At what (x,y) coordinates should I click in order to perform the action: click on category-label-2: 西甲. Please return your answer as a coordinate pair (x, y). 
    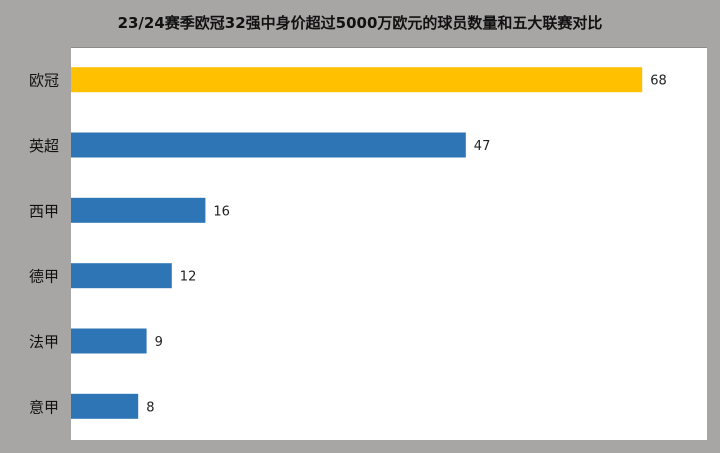
    Looking at the image, I should click on (44, 211).